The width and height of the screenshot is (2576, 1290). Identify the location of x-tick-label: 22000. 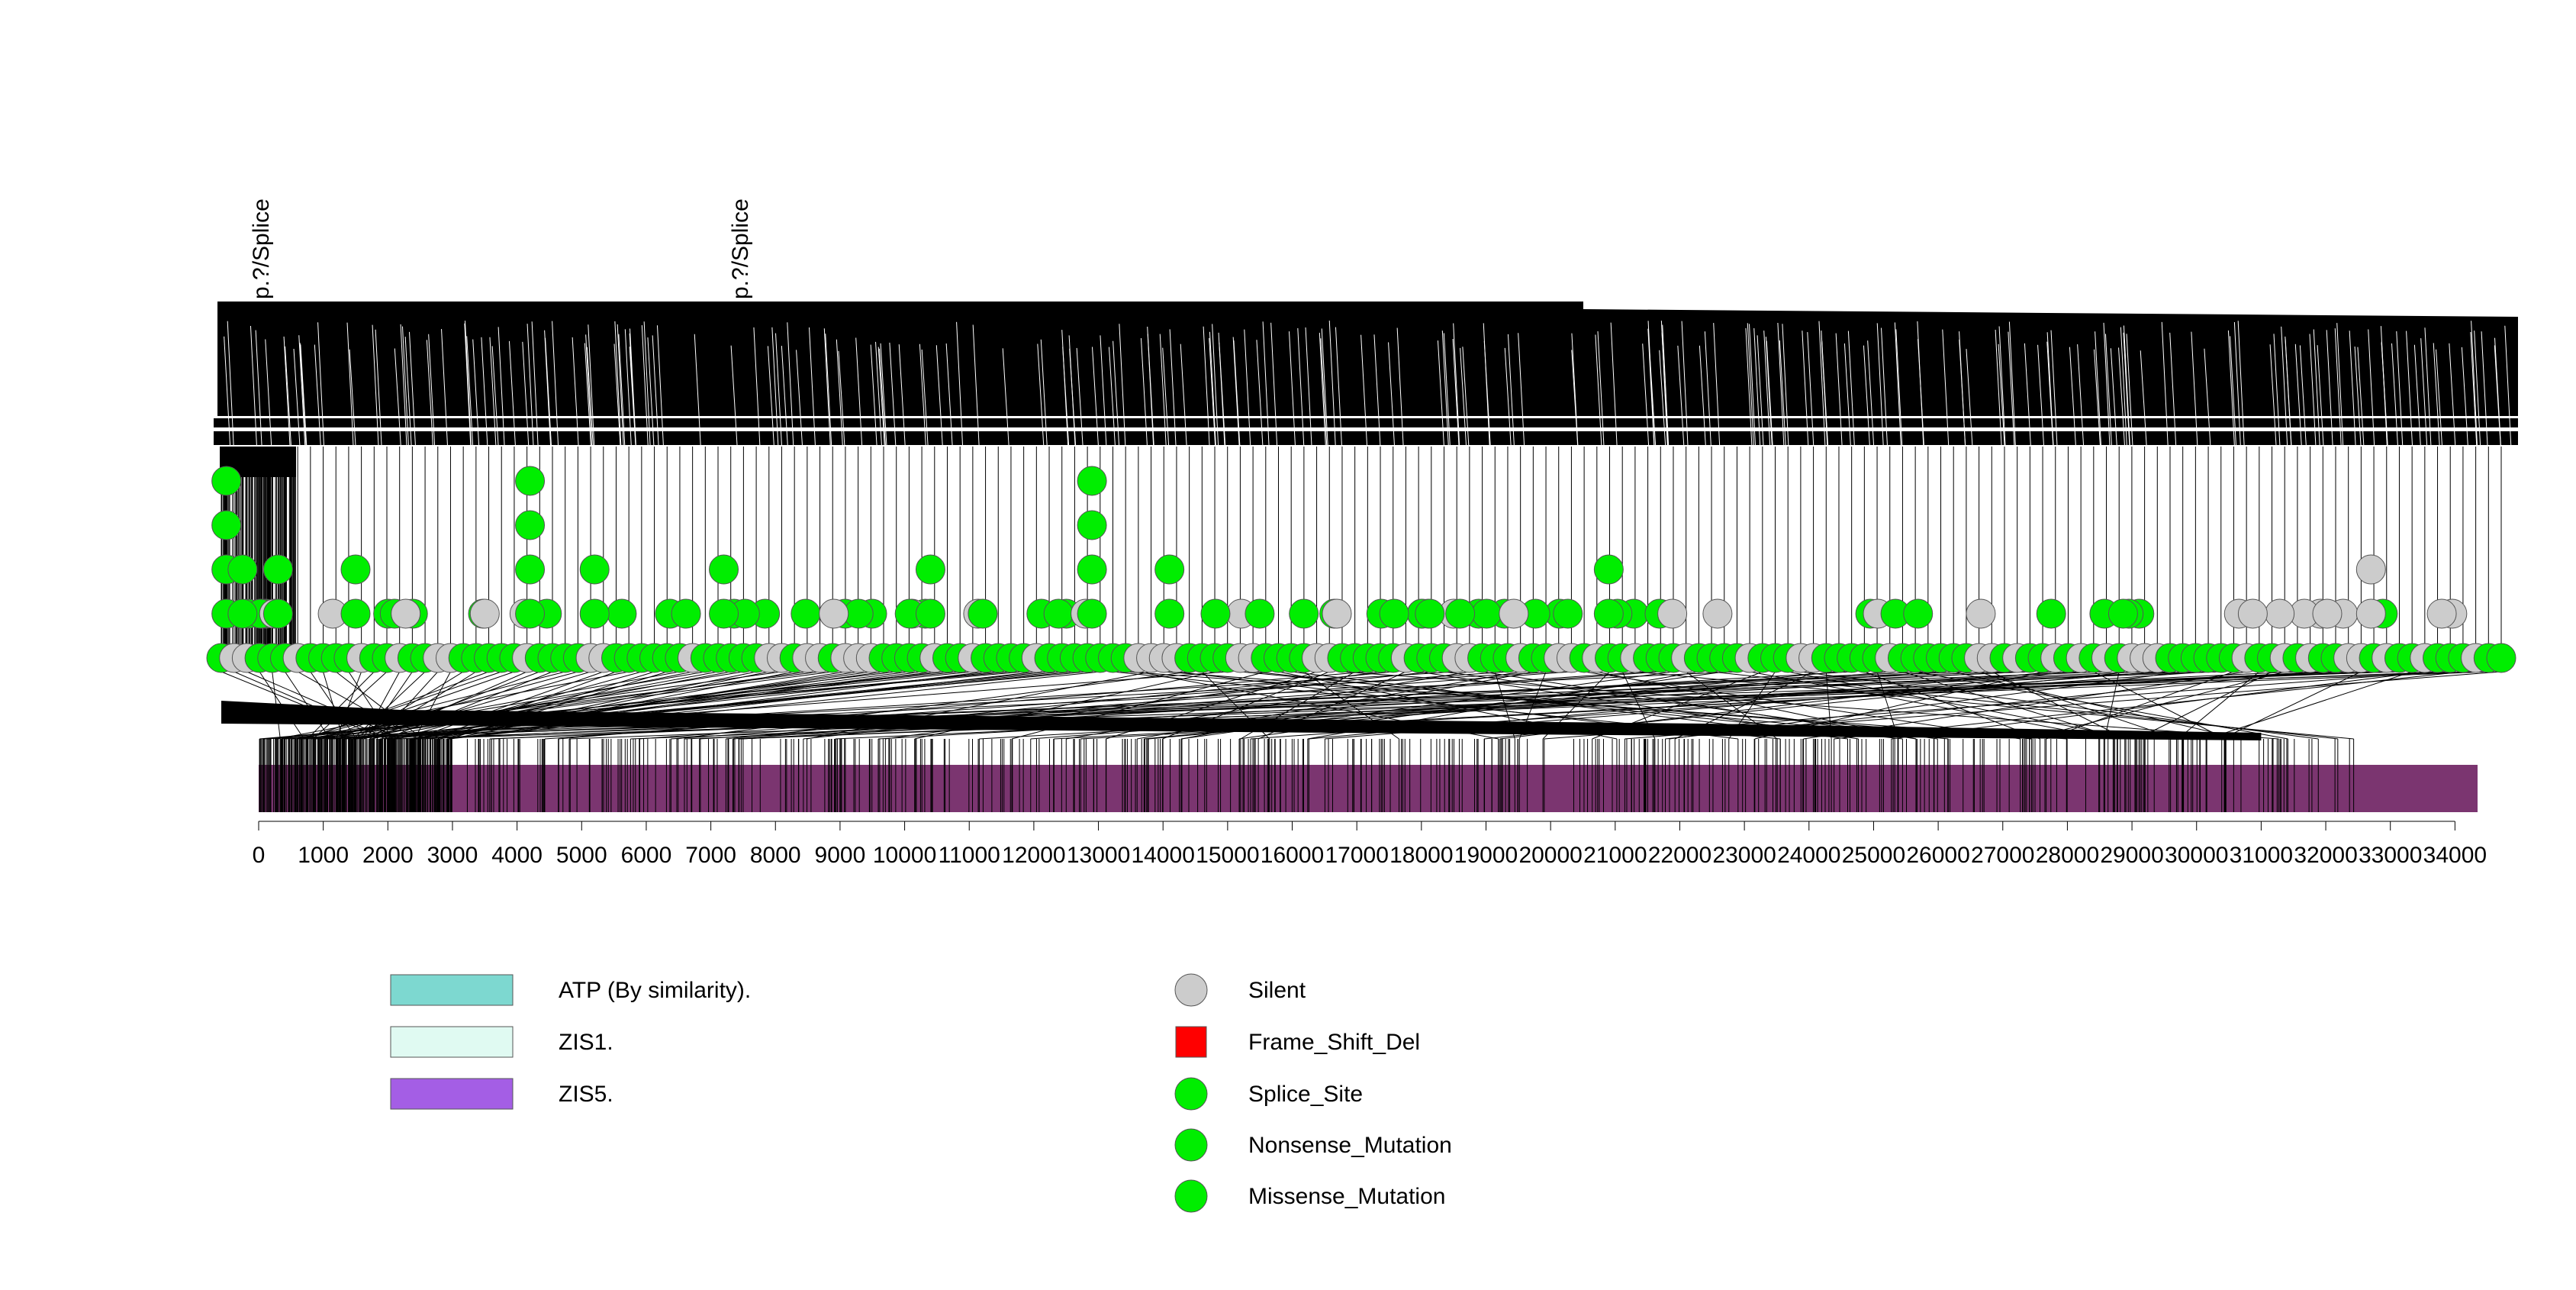
(1679, 856).